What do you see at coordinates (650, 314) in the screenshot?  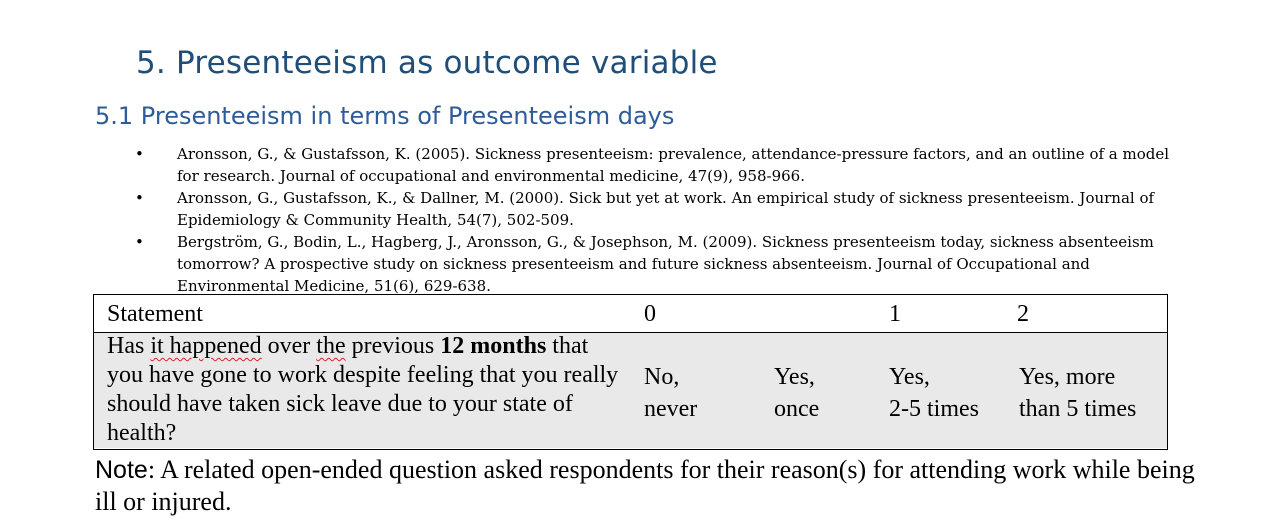 I see `header-score-0: 0` at bounding box center [650, 314].